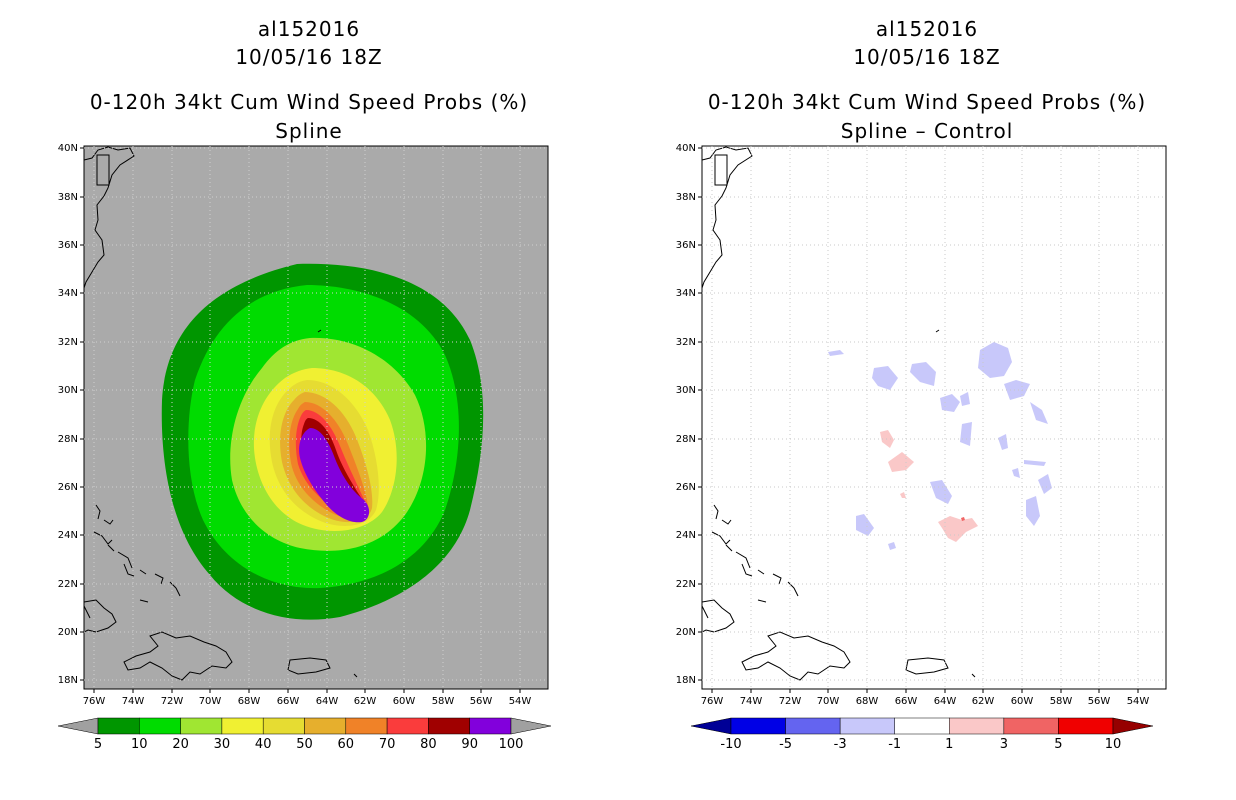  Describe the element at coordinates (1133, 726) in the screenshot. I see `colorbar-over-arrow` at that location.